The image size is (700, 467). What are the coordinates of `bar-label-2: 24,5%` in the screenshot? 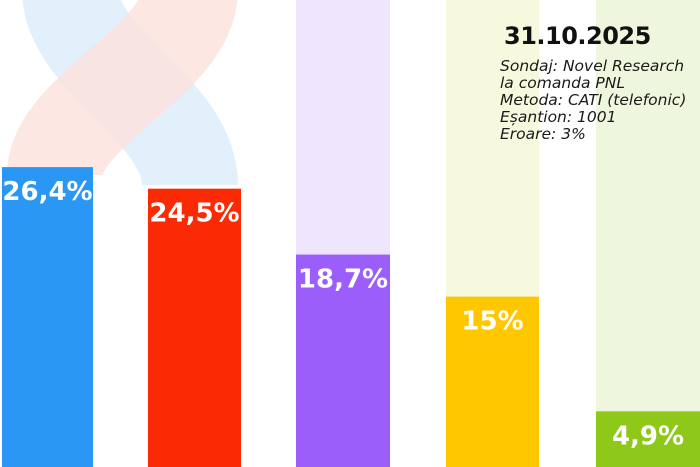 It's located at (194, 214).